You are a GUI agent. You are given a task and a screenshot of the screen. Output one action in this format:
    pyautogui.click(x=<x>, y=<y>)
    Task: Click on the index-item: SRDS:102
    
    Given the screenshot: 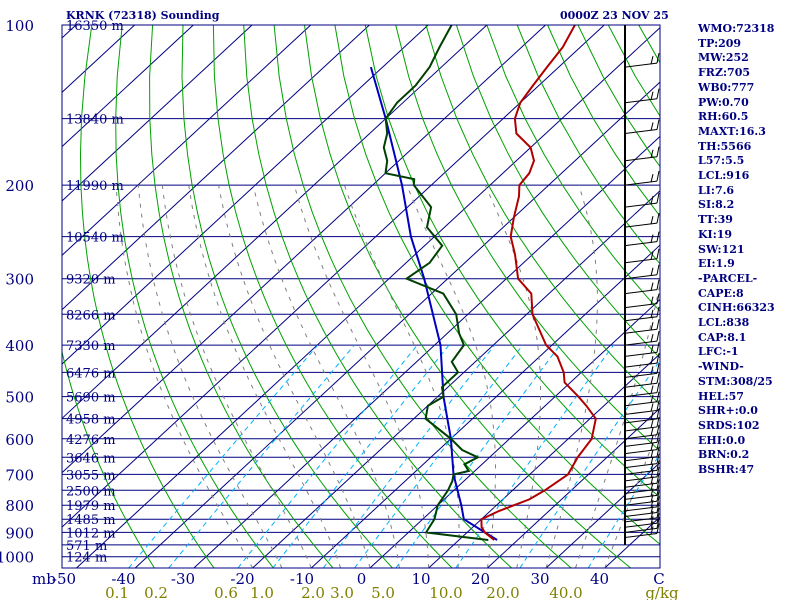 What is the action you would take?
    pyautogui.click(x=729, y=425)
    